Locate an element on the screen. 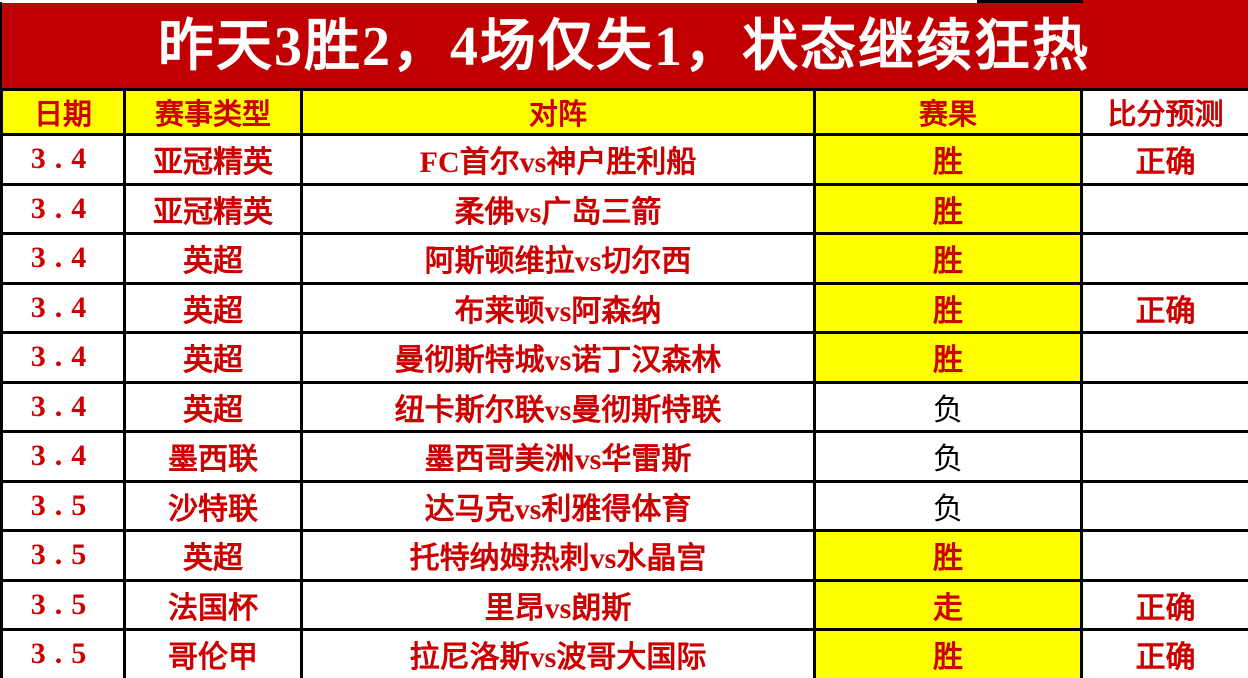 Image resolution: width=1248 pixels, height=678 pixels. table-row: 3.4 墨西联 墨西哥美洲vs华雷斯负 is located at coordinates (624, 456).